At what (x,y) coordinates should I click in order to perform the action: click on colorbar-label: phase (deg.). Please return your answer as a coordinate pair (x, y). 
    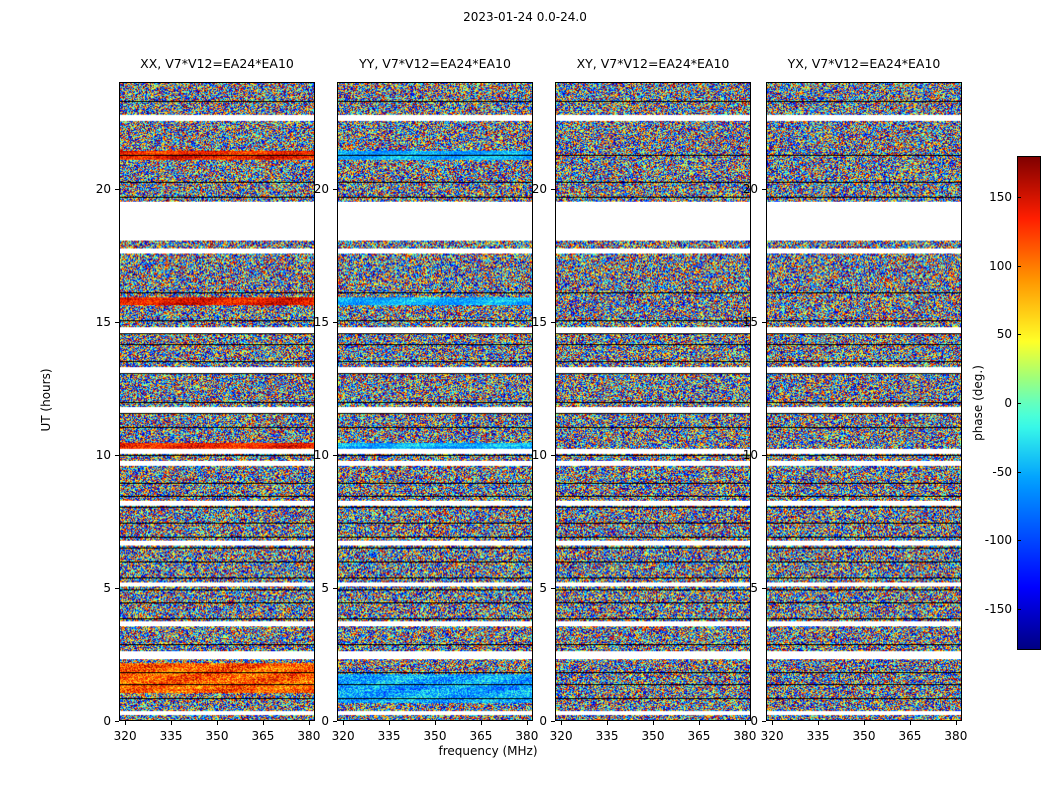
    Looking at the image, I should click on (978, 403).